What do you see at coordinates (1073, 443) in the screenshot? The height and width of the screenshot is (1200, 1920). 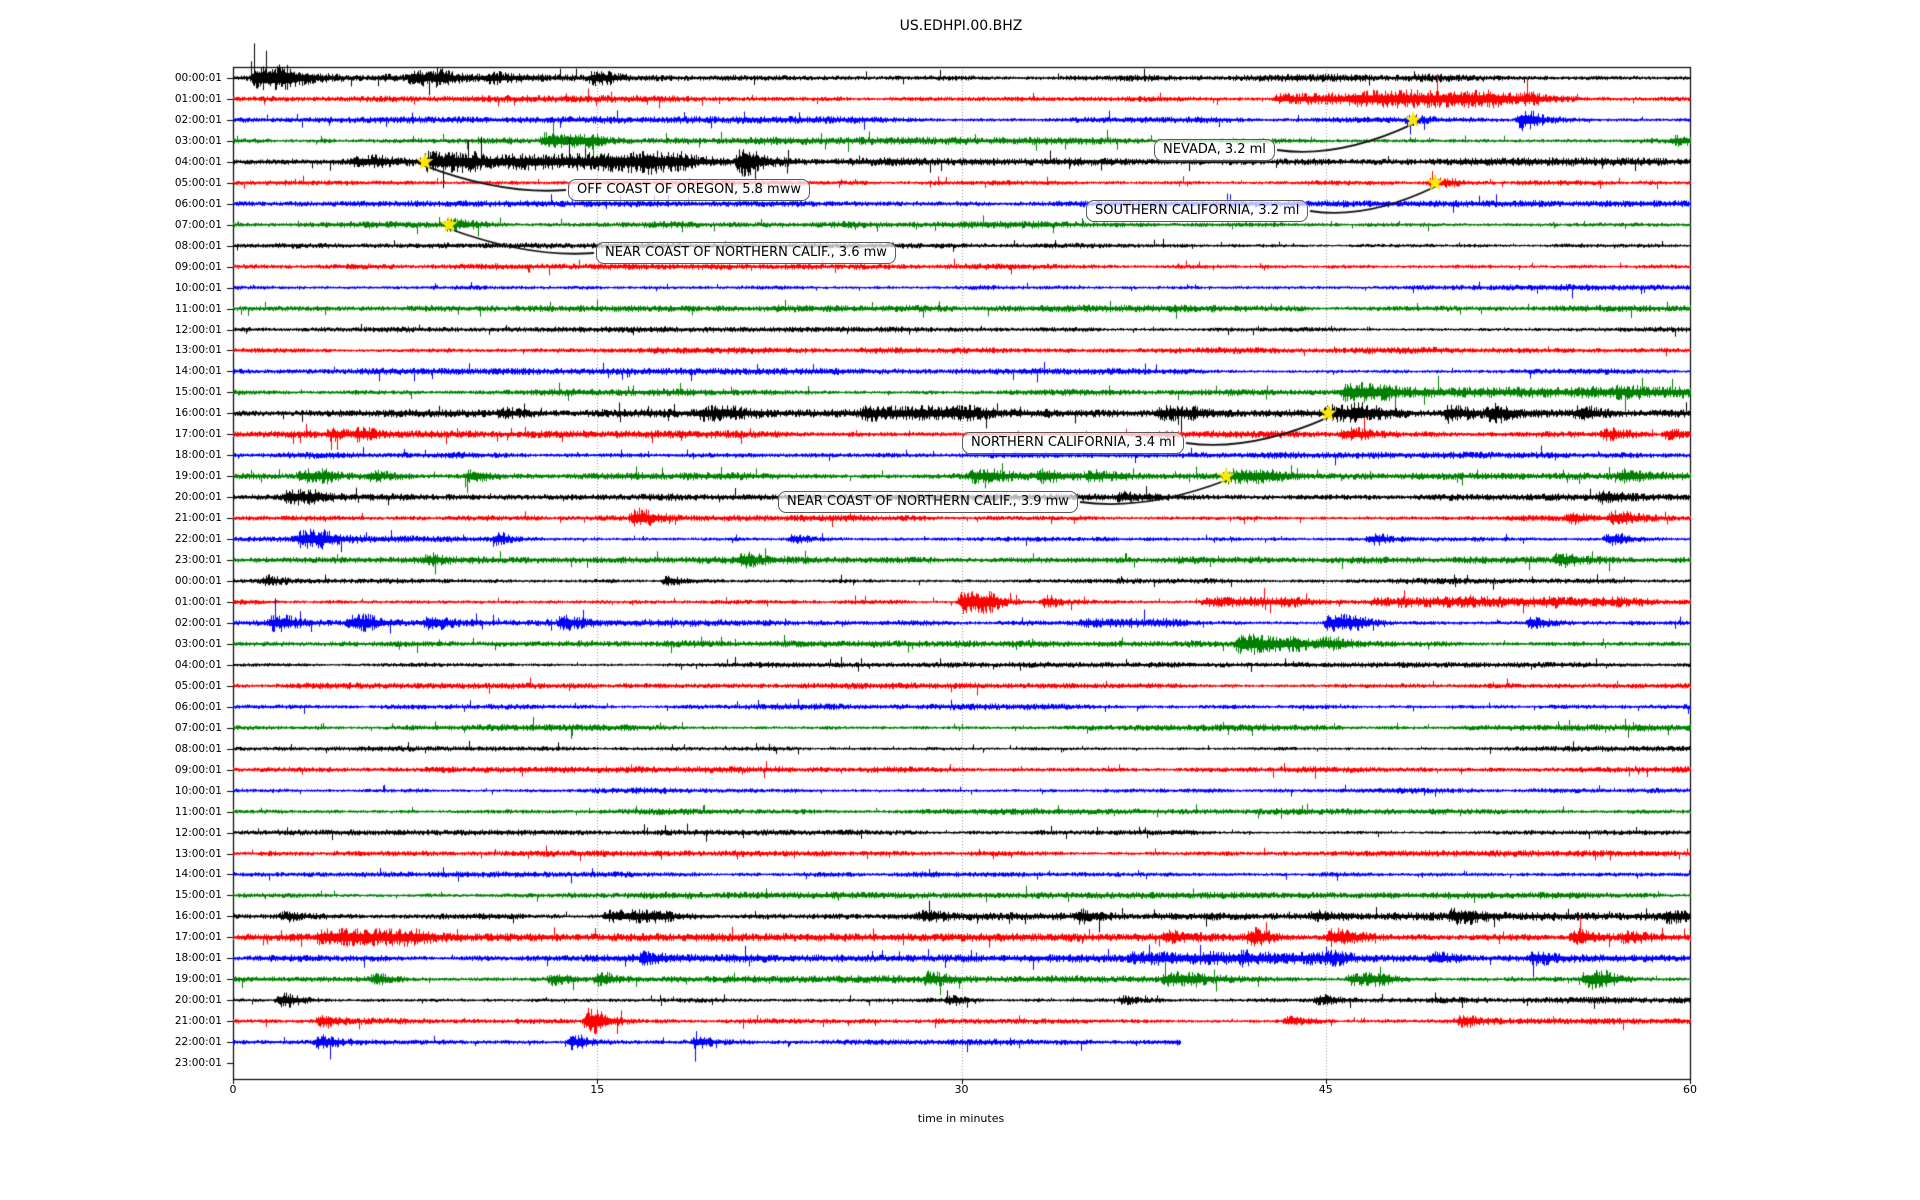 I see `event-label-northern-california: NORTHERN CALIFORNIA, 3.4 ml` at bounding box center [1073, 443].